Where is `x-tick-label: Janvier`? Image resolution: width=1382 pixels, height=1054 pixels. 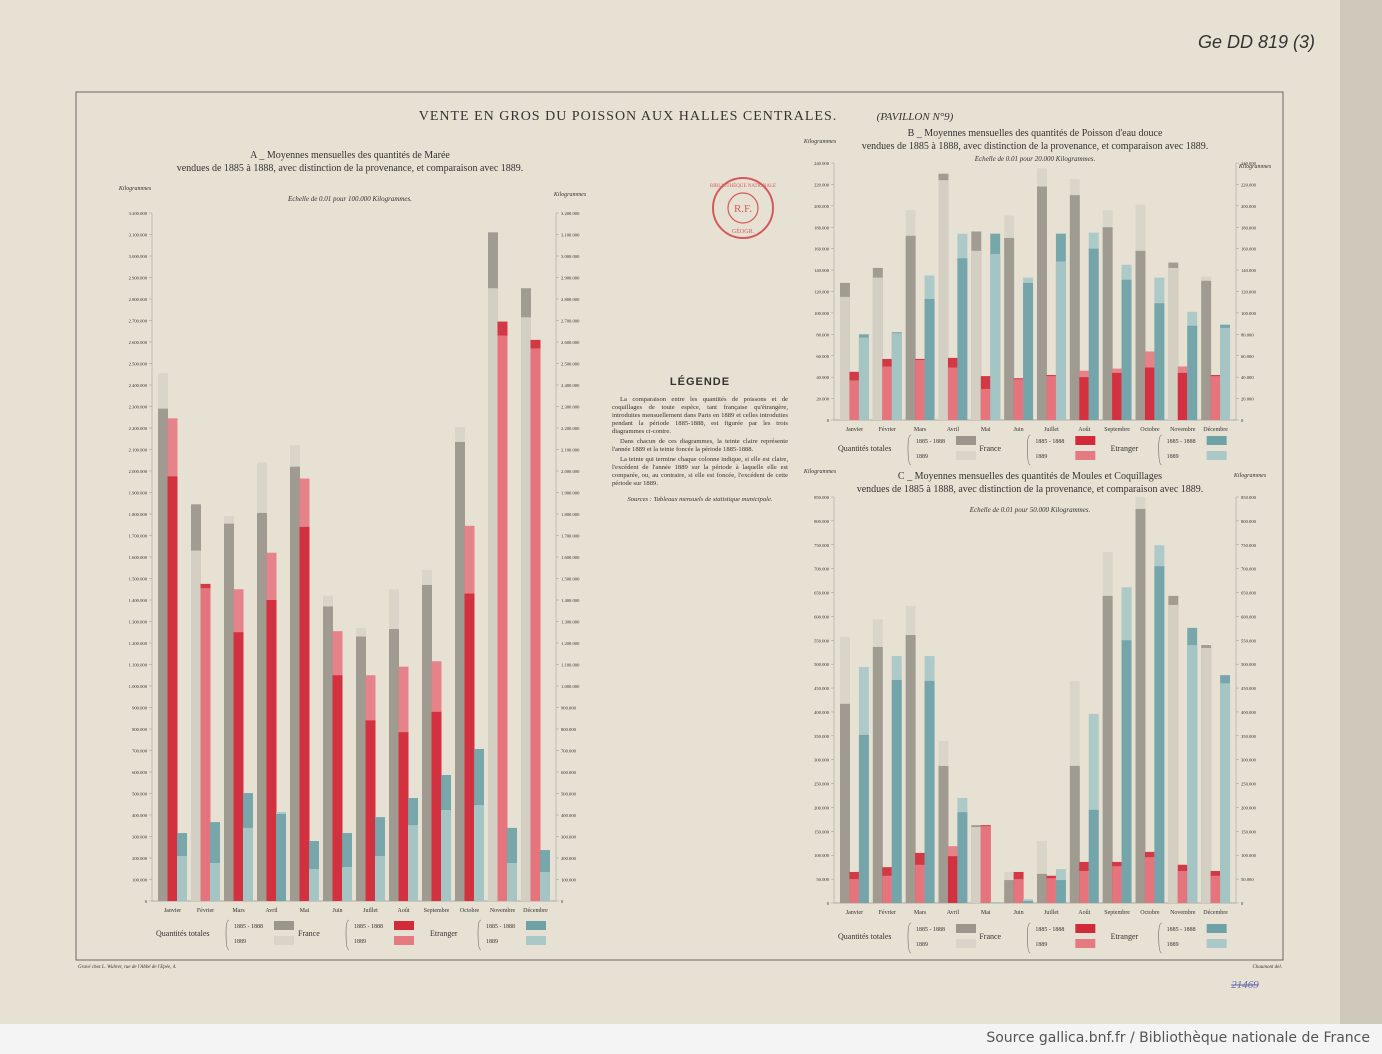
x-tick-label: Janvier is located at coordinates (854, 430).